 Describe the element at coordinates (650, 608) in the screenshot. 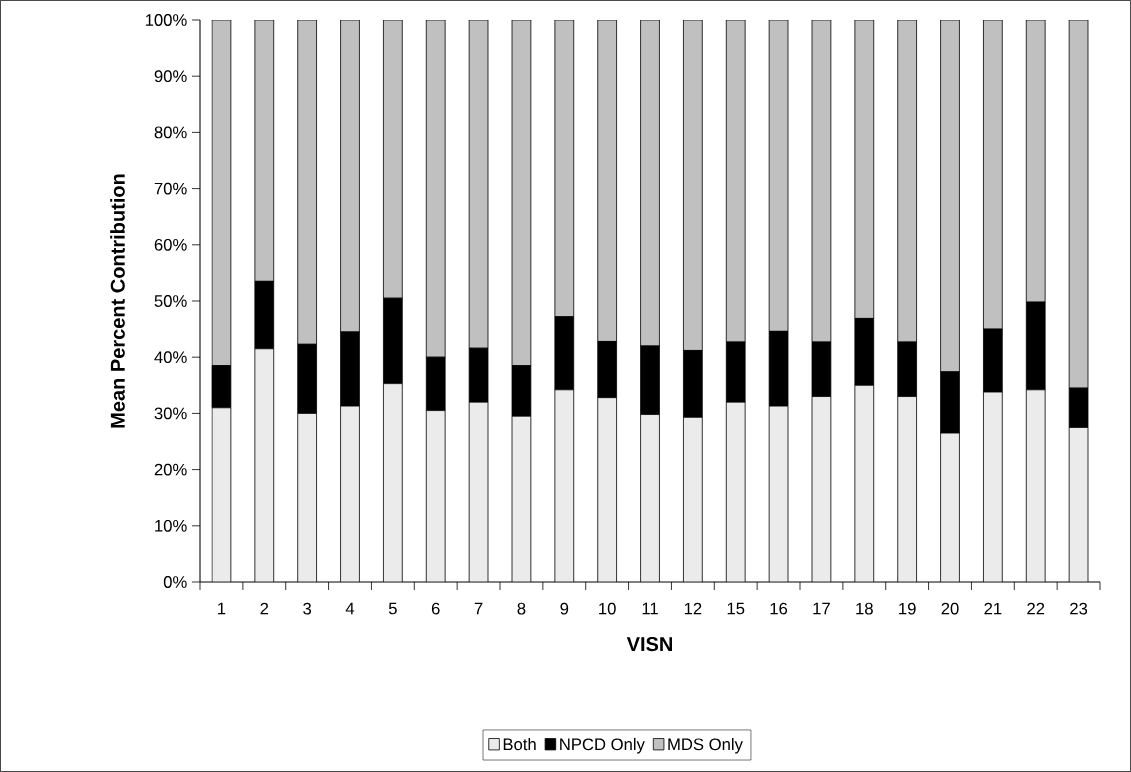

I see `x-tick-label: 11` at that location.